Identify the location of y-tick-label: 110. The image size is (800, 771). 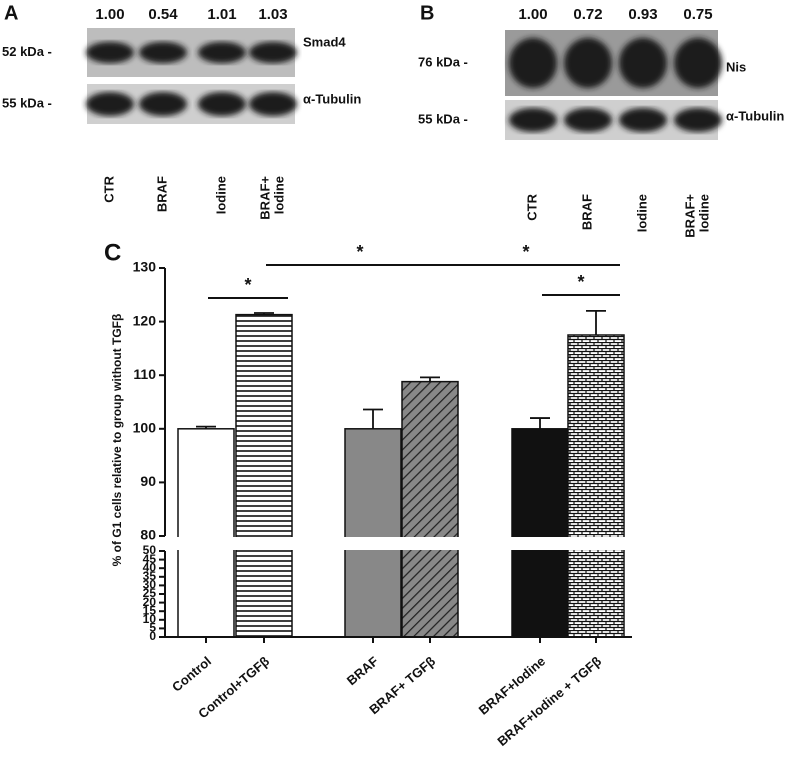
(144, 374).